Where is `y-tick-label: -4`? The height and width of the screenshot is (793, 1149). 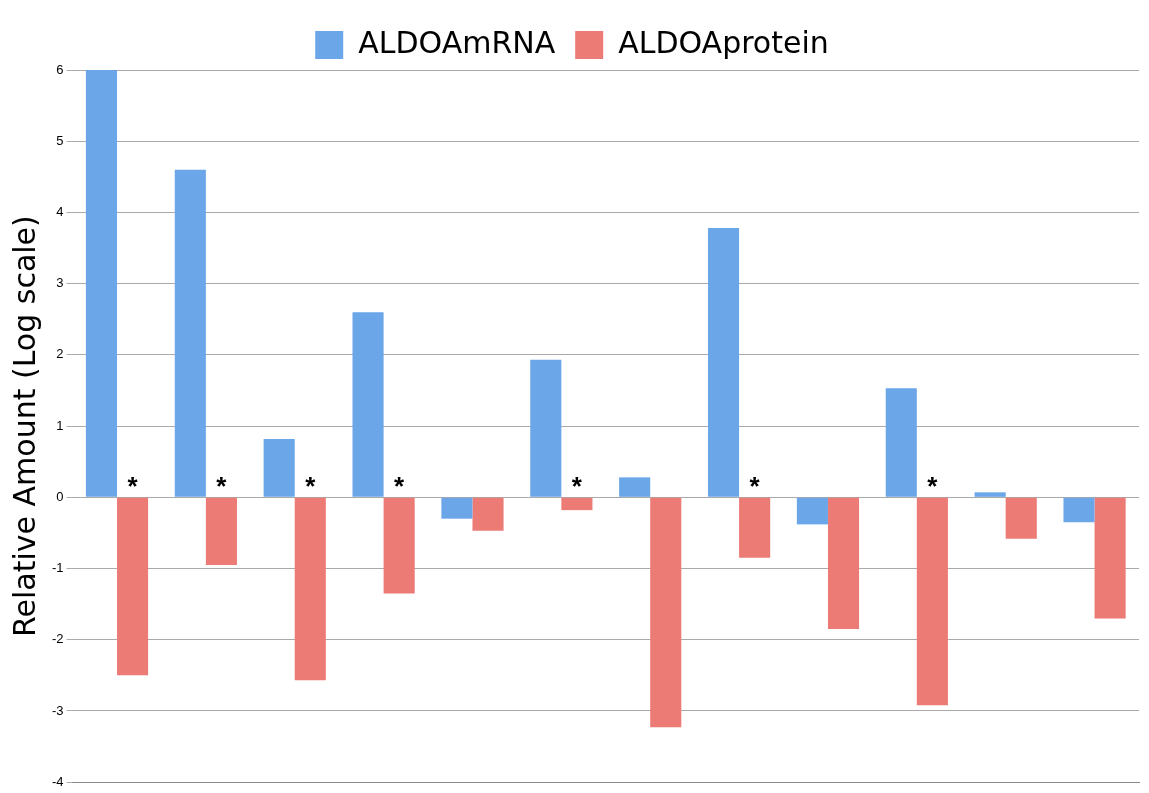 y-tick-label: -4 is located at coordinates (58, 781).